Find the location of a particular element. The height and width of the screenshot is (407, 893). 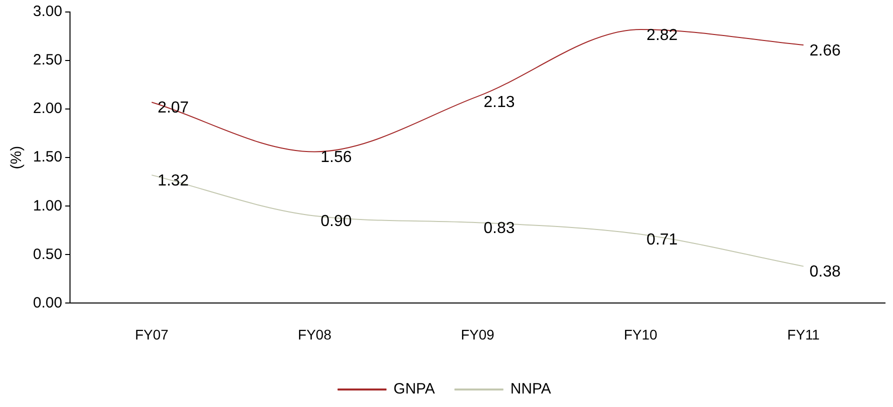

y-tick-label: 1.50 is located at coordinates (47, 157).